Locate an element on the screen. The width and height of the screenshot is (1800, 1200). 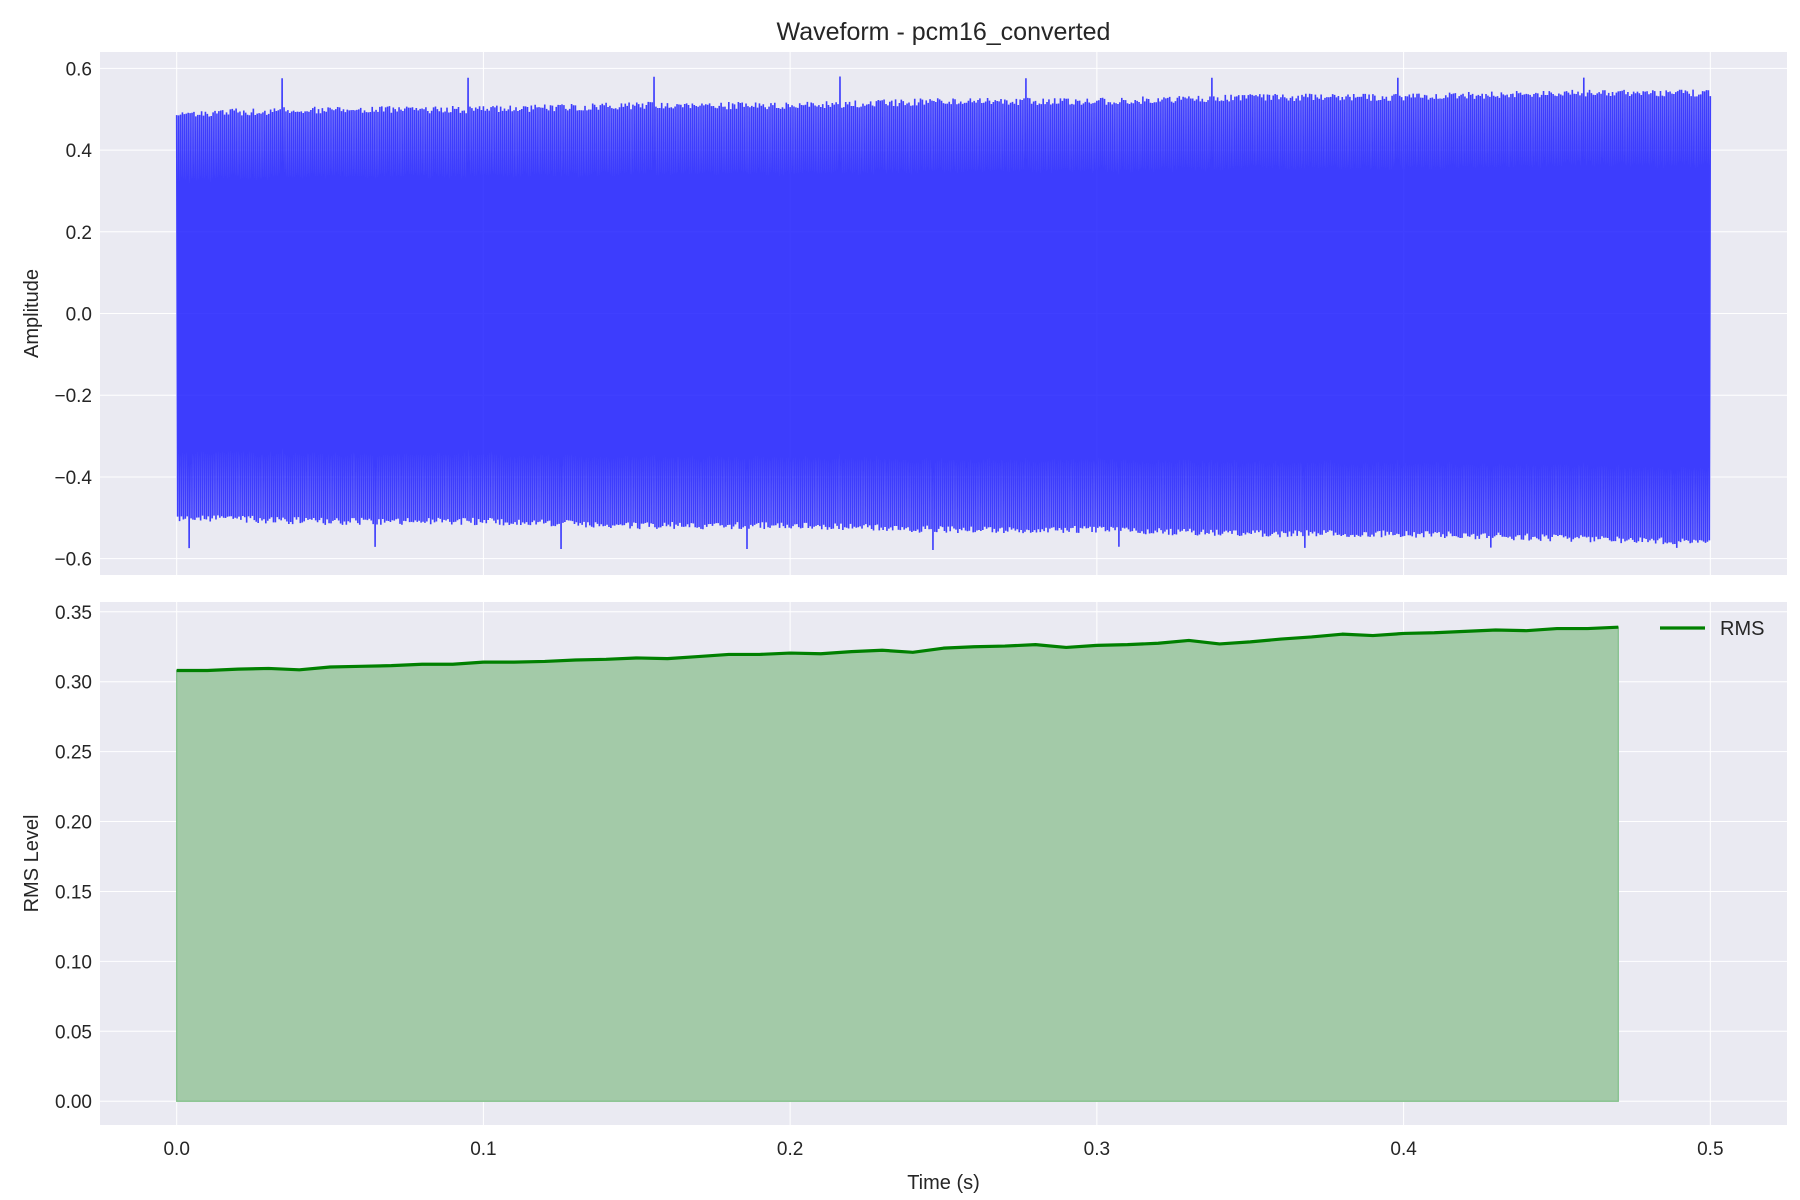
y-tick-label: 0.2 is located at coordinates (79, 233).